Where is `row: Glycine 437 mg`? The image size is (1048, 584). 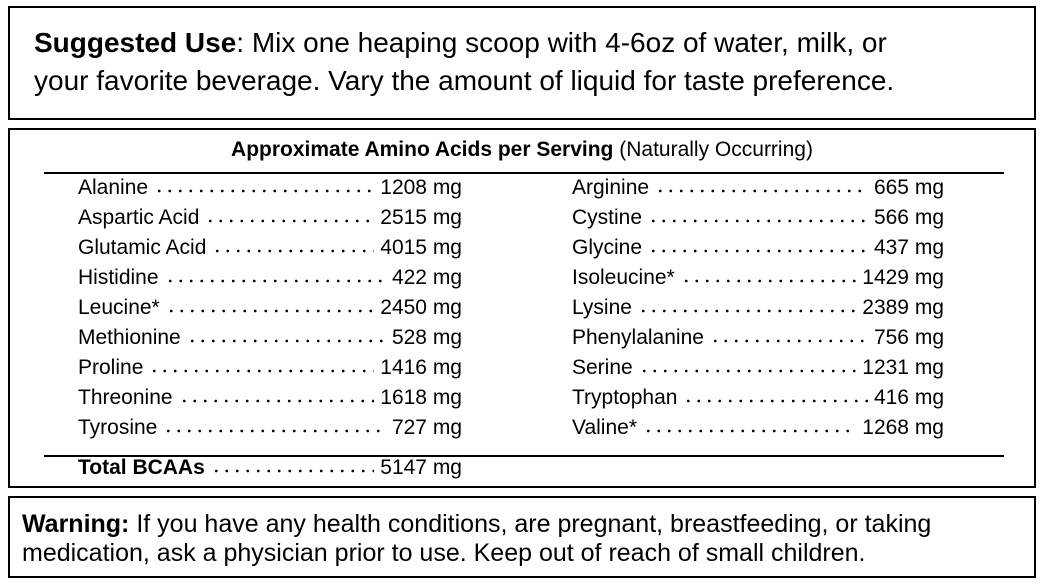
row: Glycine 437 mg is located at coordinates (758, 250).